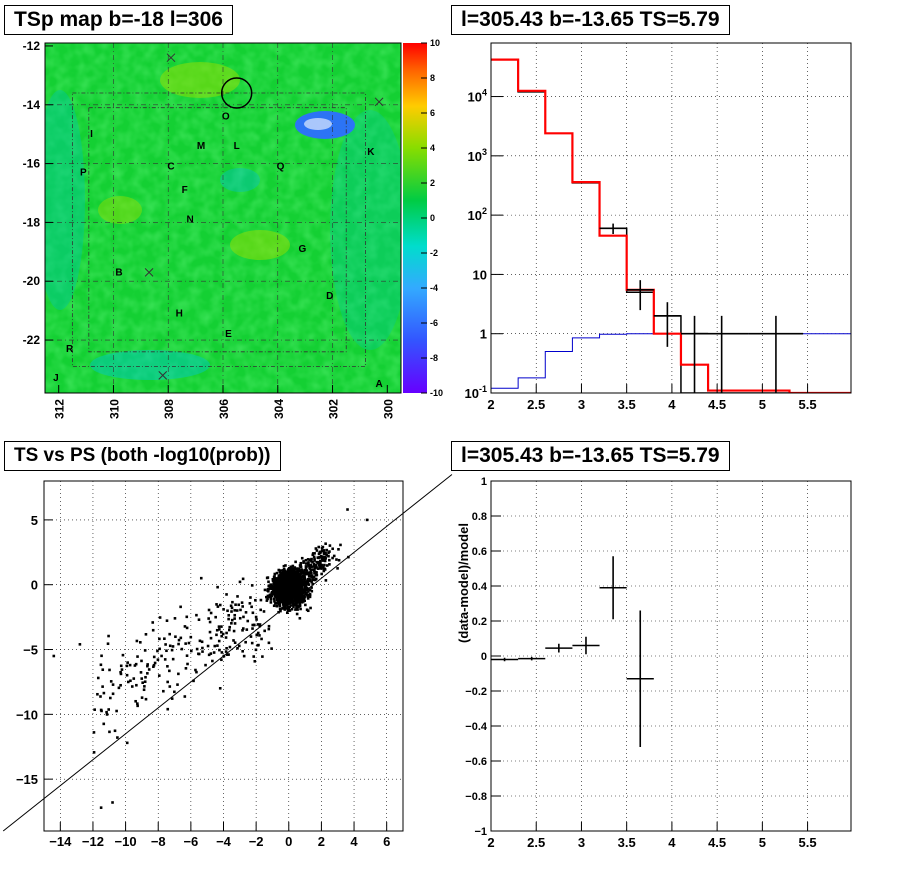 The height and width of the screenshot is (875, 898). I want to click on map-region-outline, so click(218, 229).